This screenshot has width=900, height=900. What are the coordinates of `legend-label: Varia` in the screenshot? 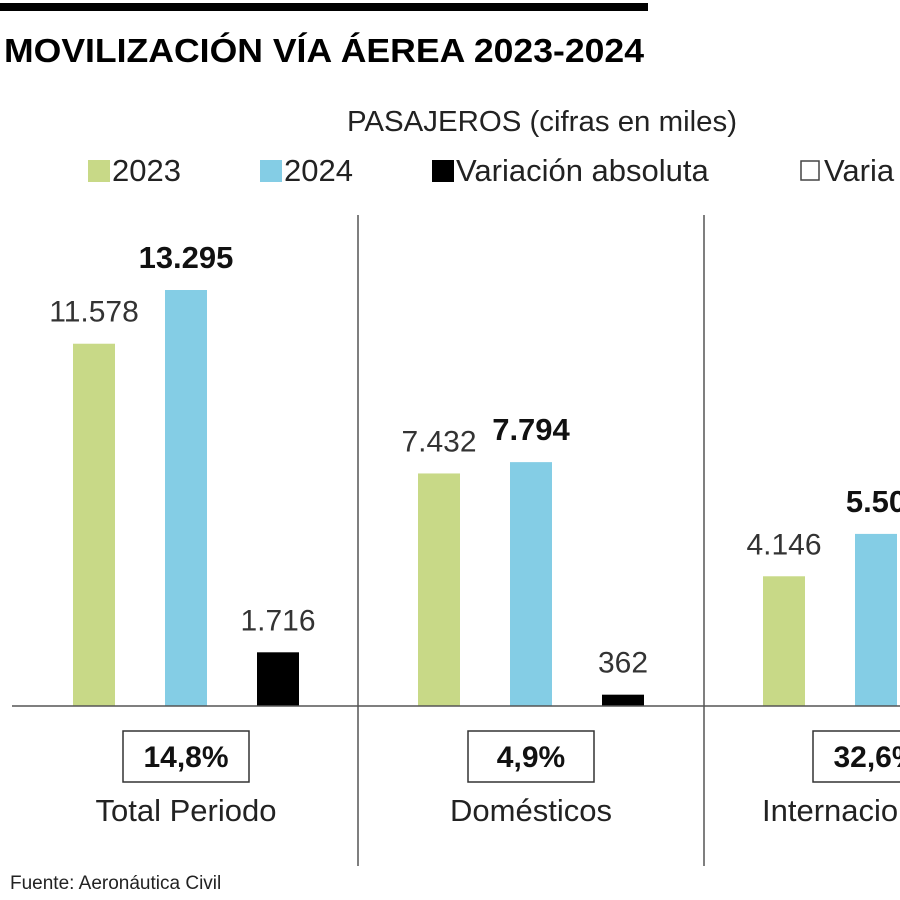 It's located at (859, 170).